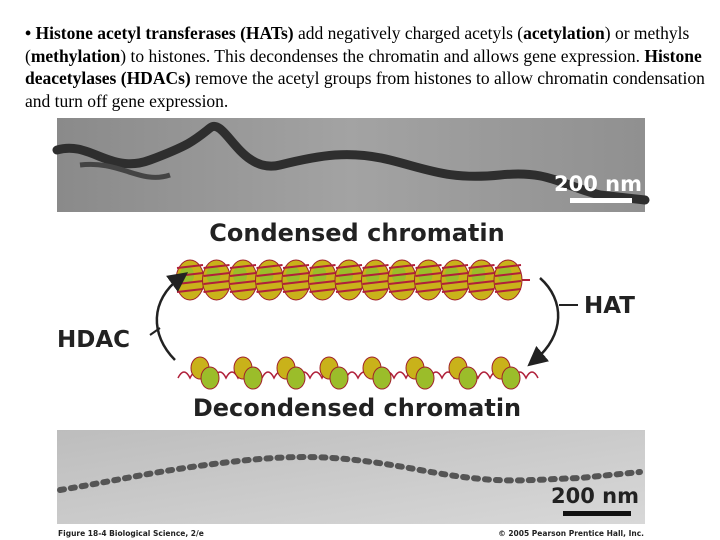 The height and width of the screenshot is (540, 720). I want to click on micrograph-bottom, so click(351, 477).